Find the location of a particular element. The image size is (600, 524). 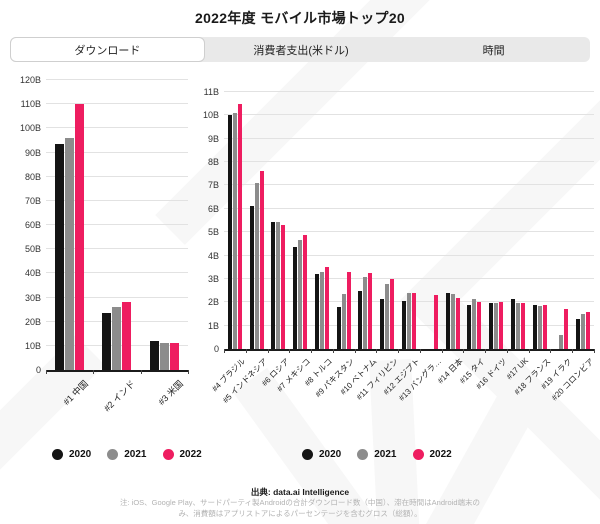

y-tick-label: 7B is located at coordinates (213, 185).